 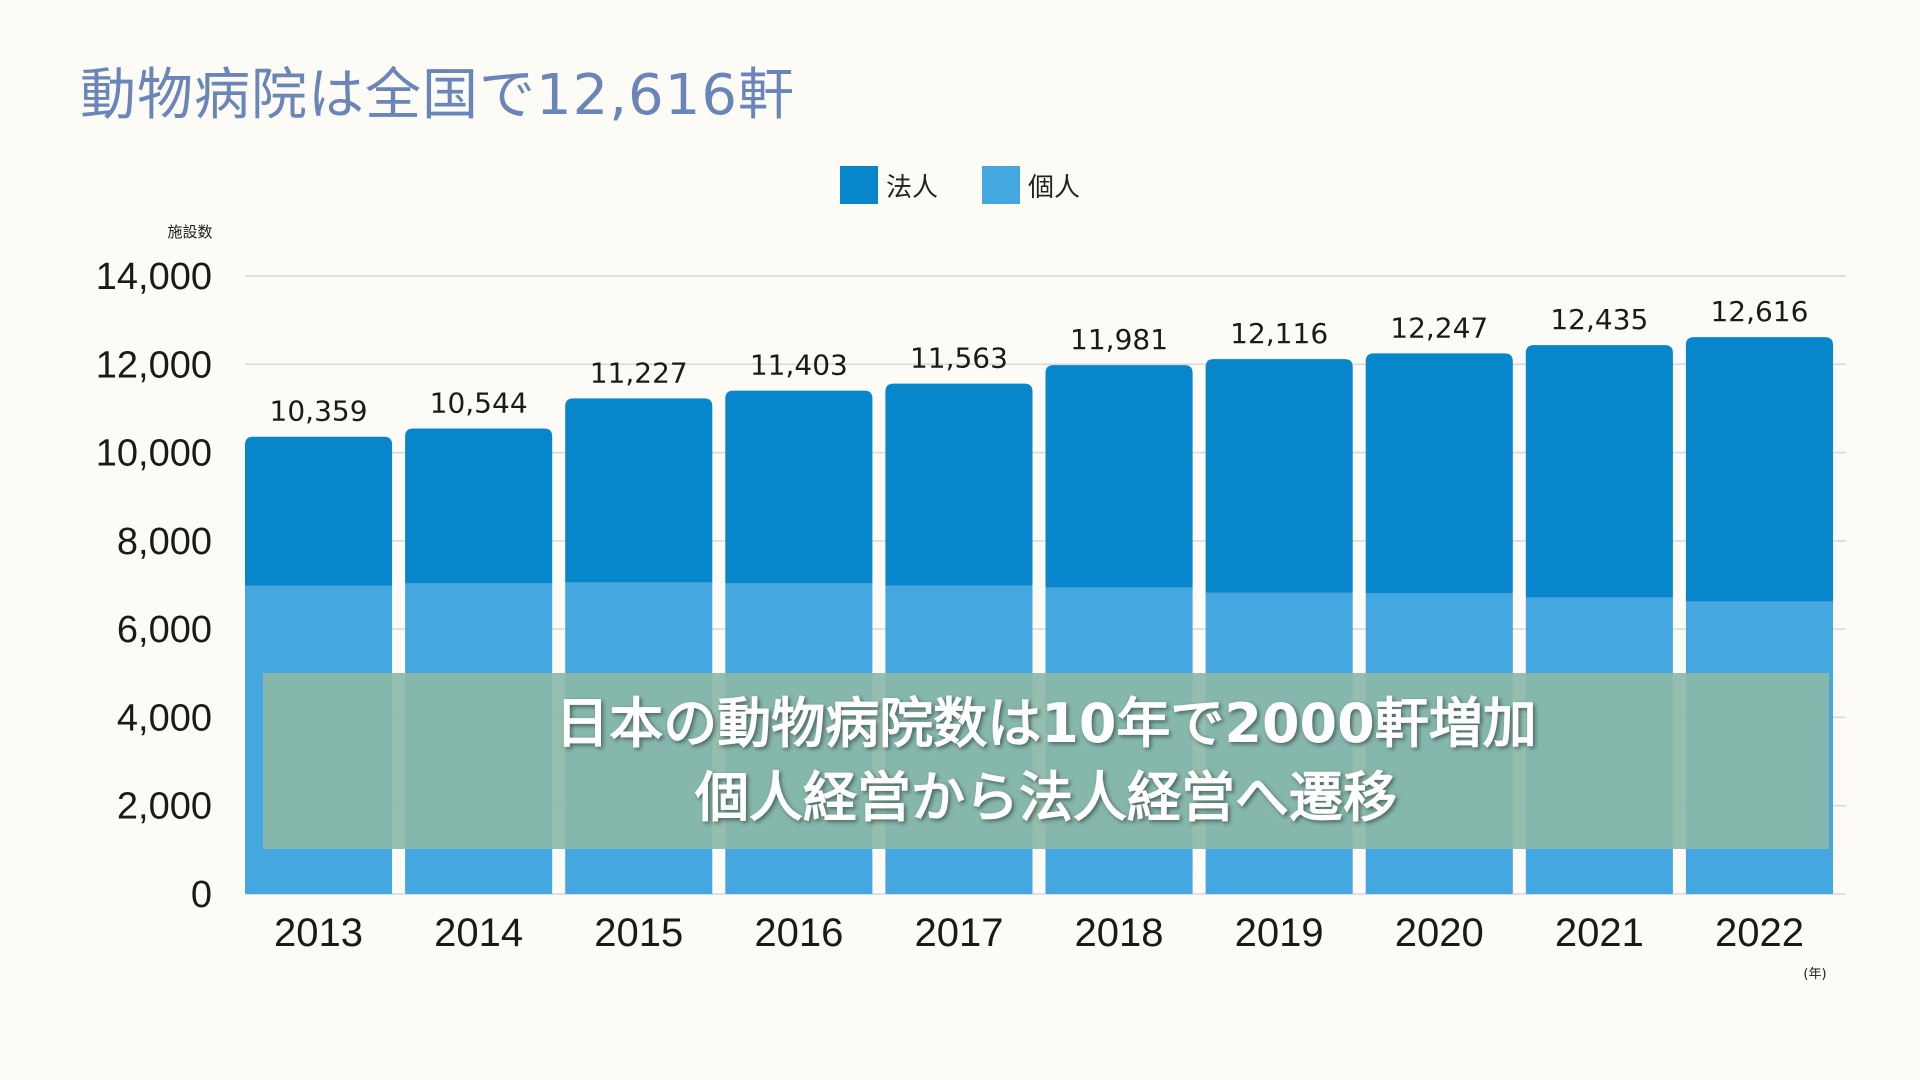 I want to click on chart-legend: 法人 個人, so click(x=960, y=185).